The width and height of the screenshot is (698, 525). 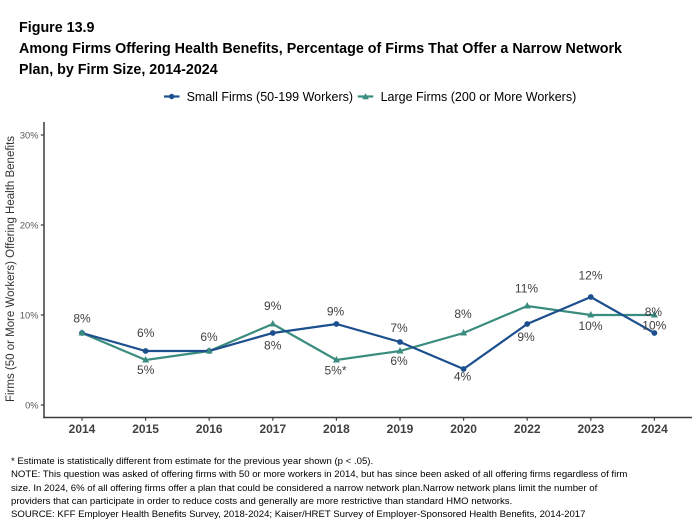 I want to click on svg-text: 2024, so click(x=654, y=429).